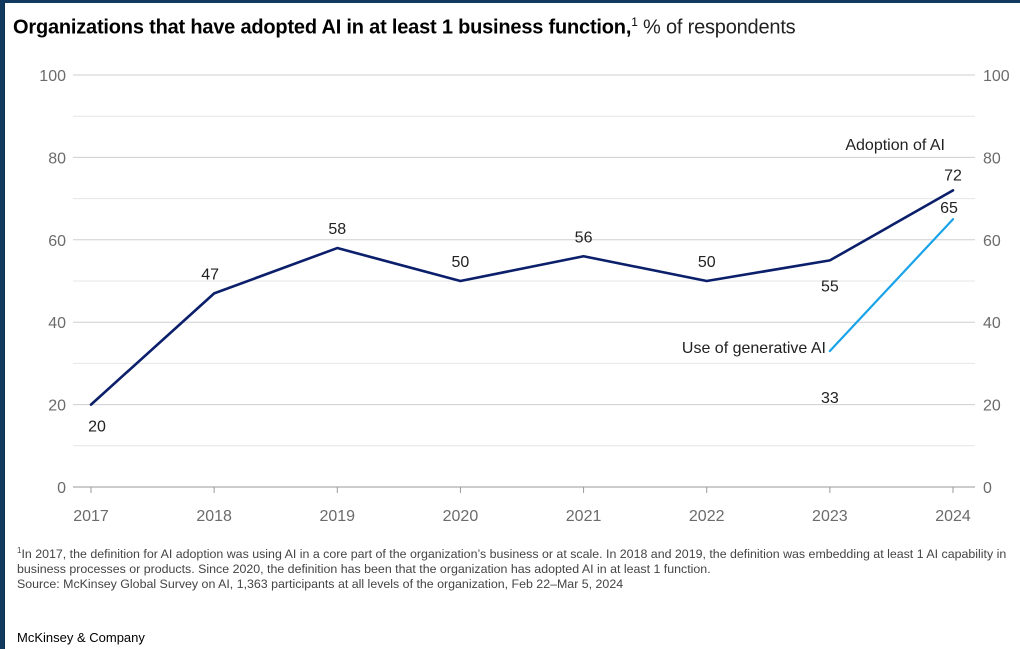  Describe the element at coordinates (61, 488) in the screenshot. I see `y-tick-left-0: 0` at that location.